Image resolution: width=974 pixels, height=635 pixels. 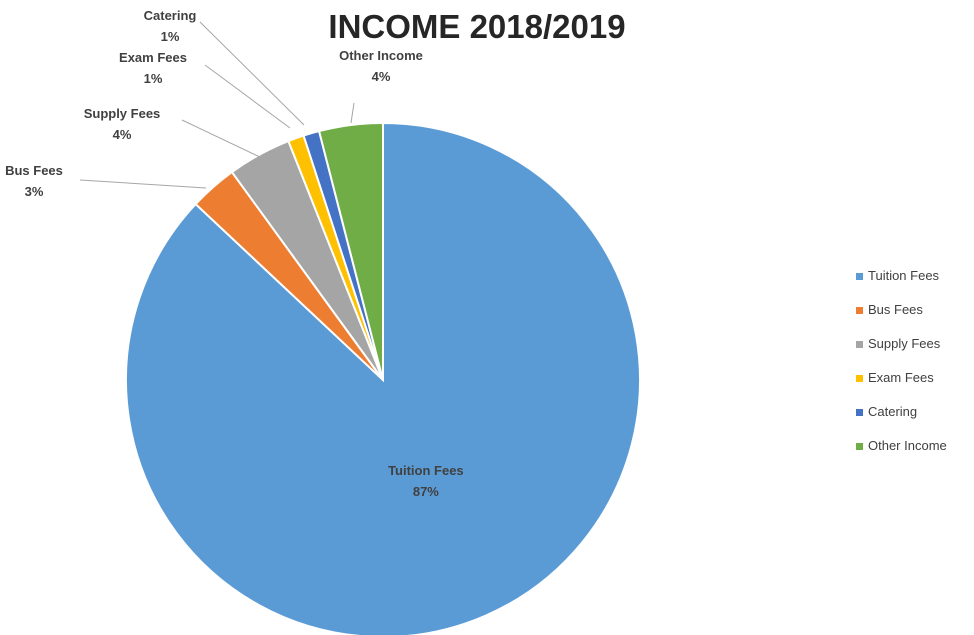 I want to click on leader-lines, so click(x=217, y=105).